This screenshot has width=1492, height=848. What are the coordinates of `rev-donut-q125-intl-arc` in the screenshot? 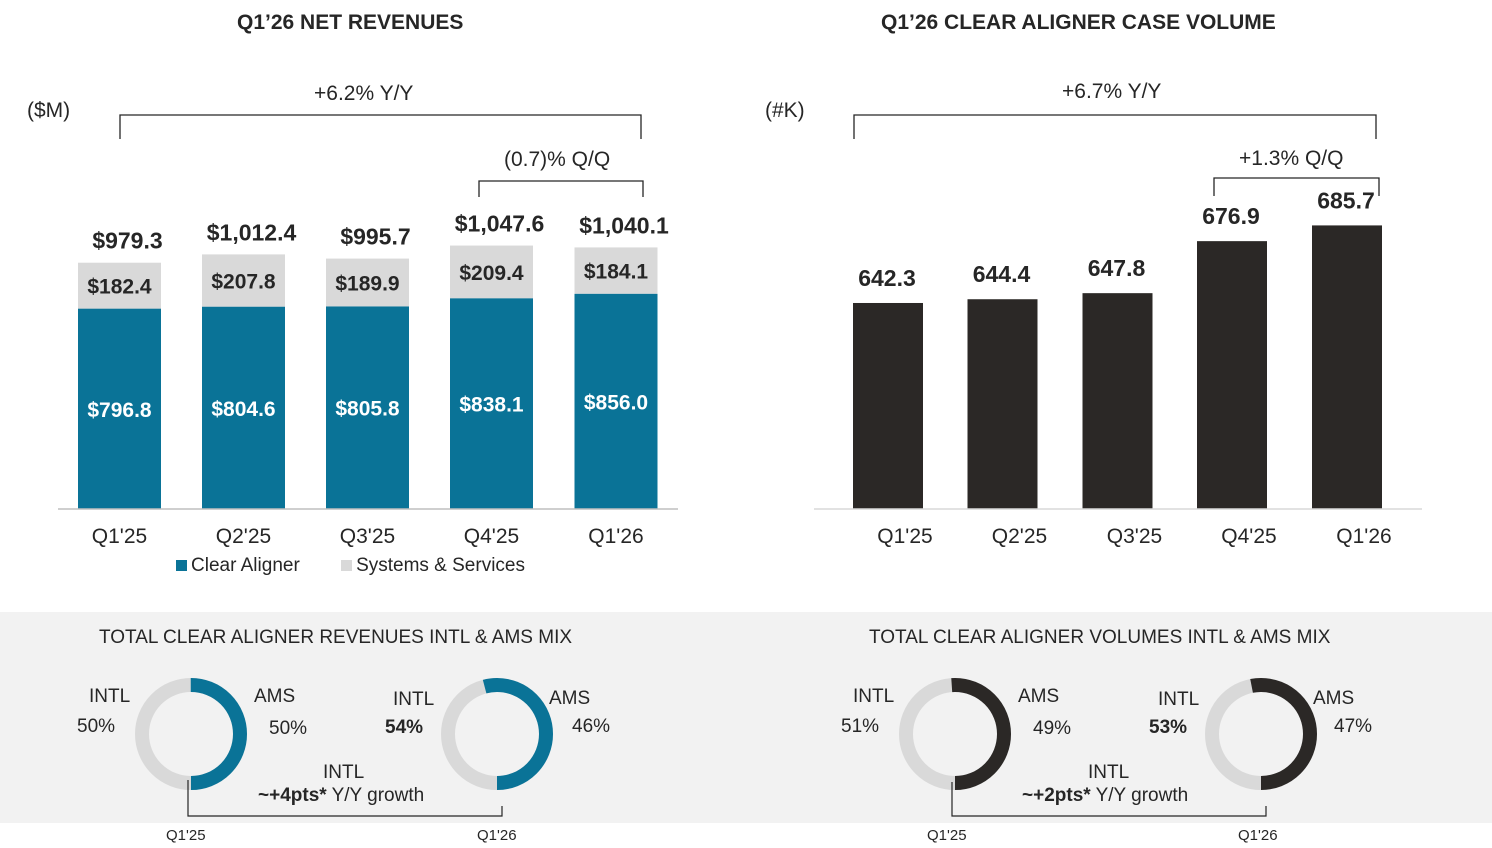 It's located at (191, 734).